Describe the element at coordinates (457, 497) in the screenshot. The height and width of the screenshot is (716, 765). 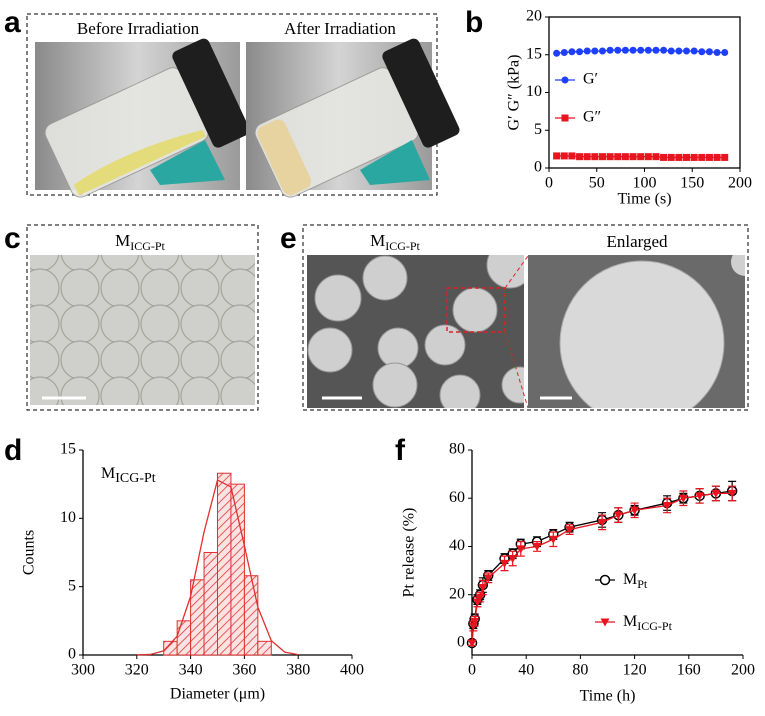
I see `y-tick-label: 60` at that location.